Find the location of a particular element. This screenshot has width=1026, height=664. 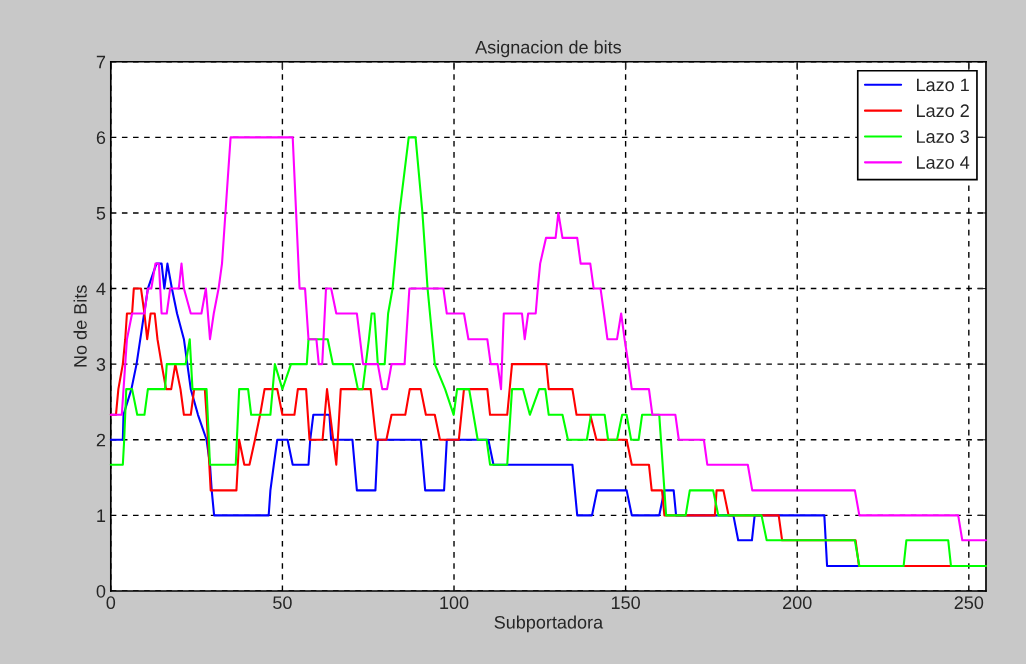

legend-label: Lazo 4 is located at coordinates (943, 162).